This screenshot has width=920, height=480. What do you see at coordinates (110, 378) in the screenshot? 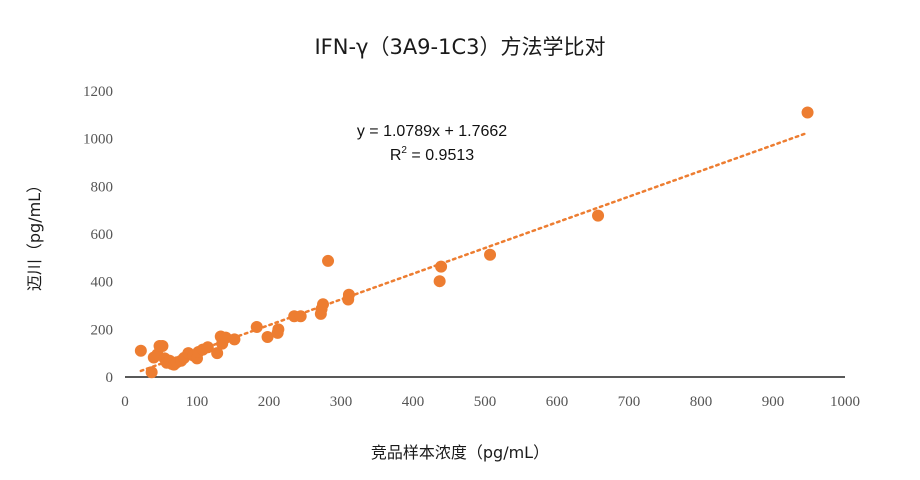
I see `y-tick-label: 0` at bounding box center [110, 378].